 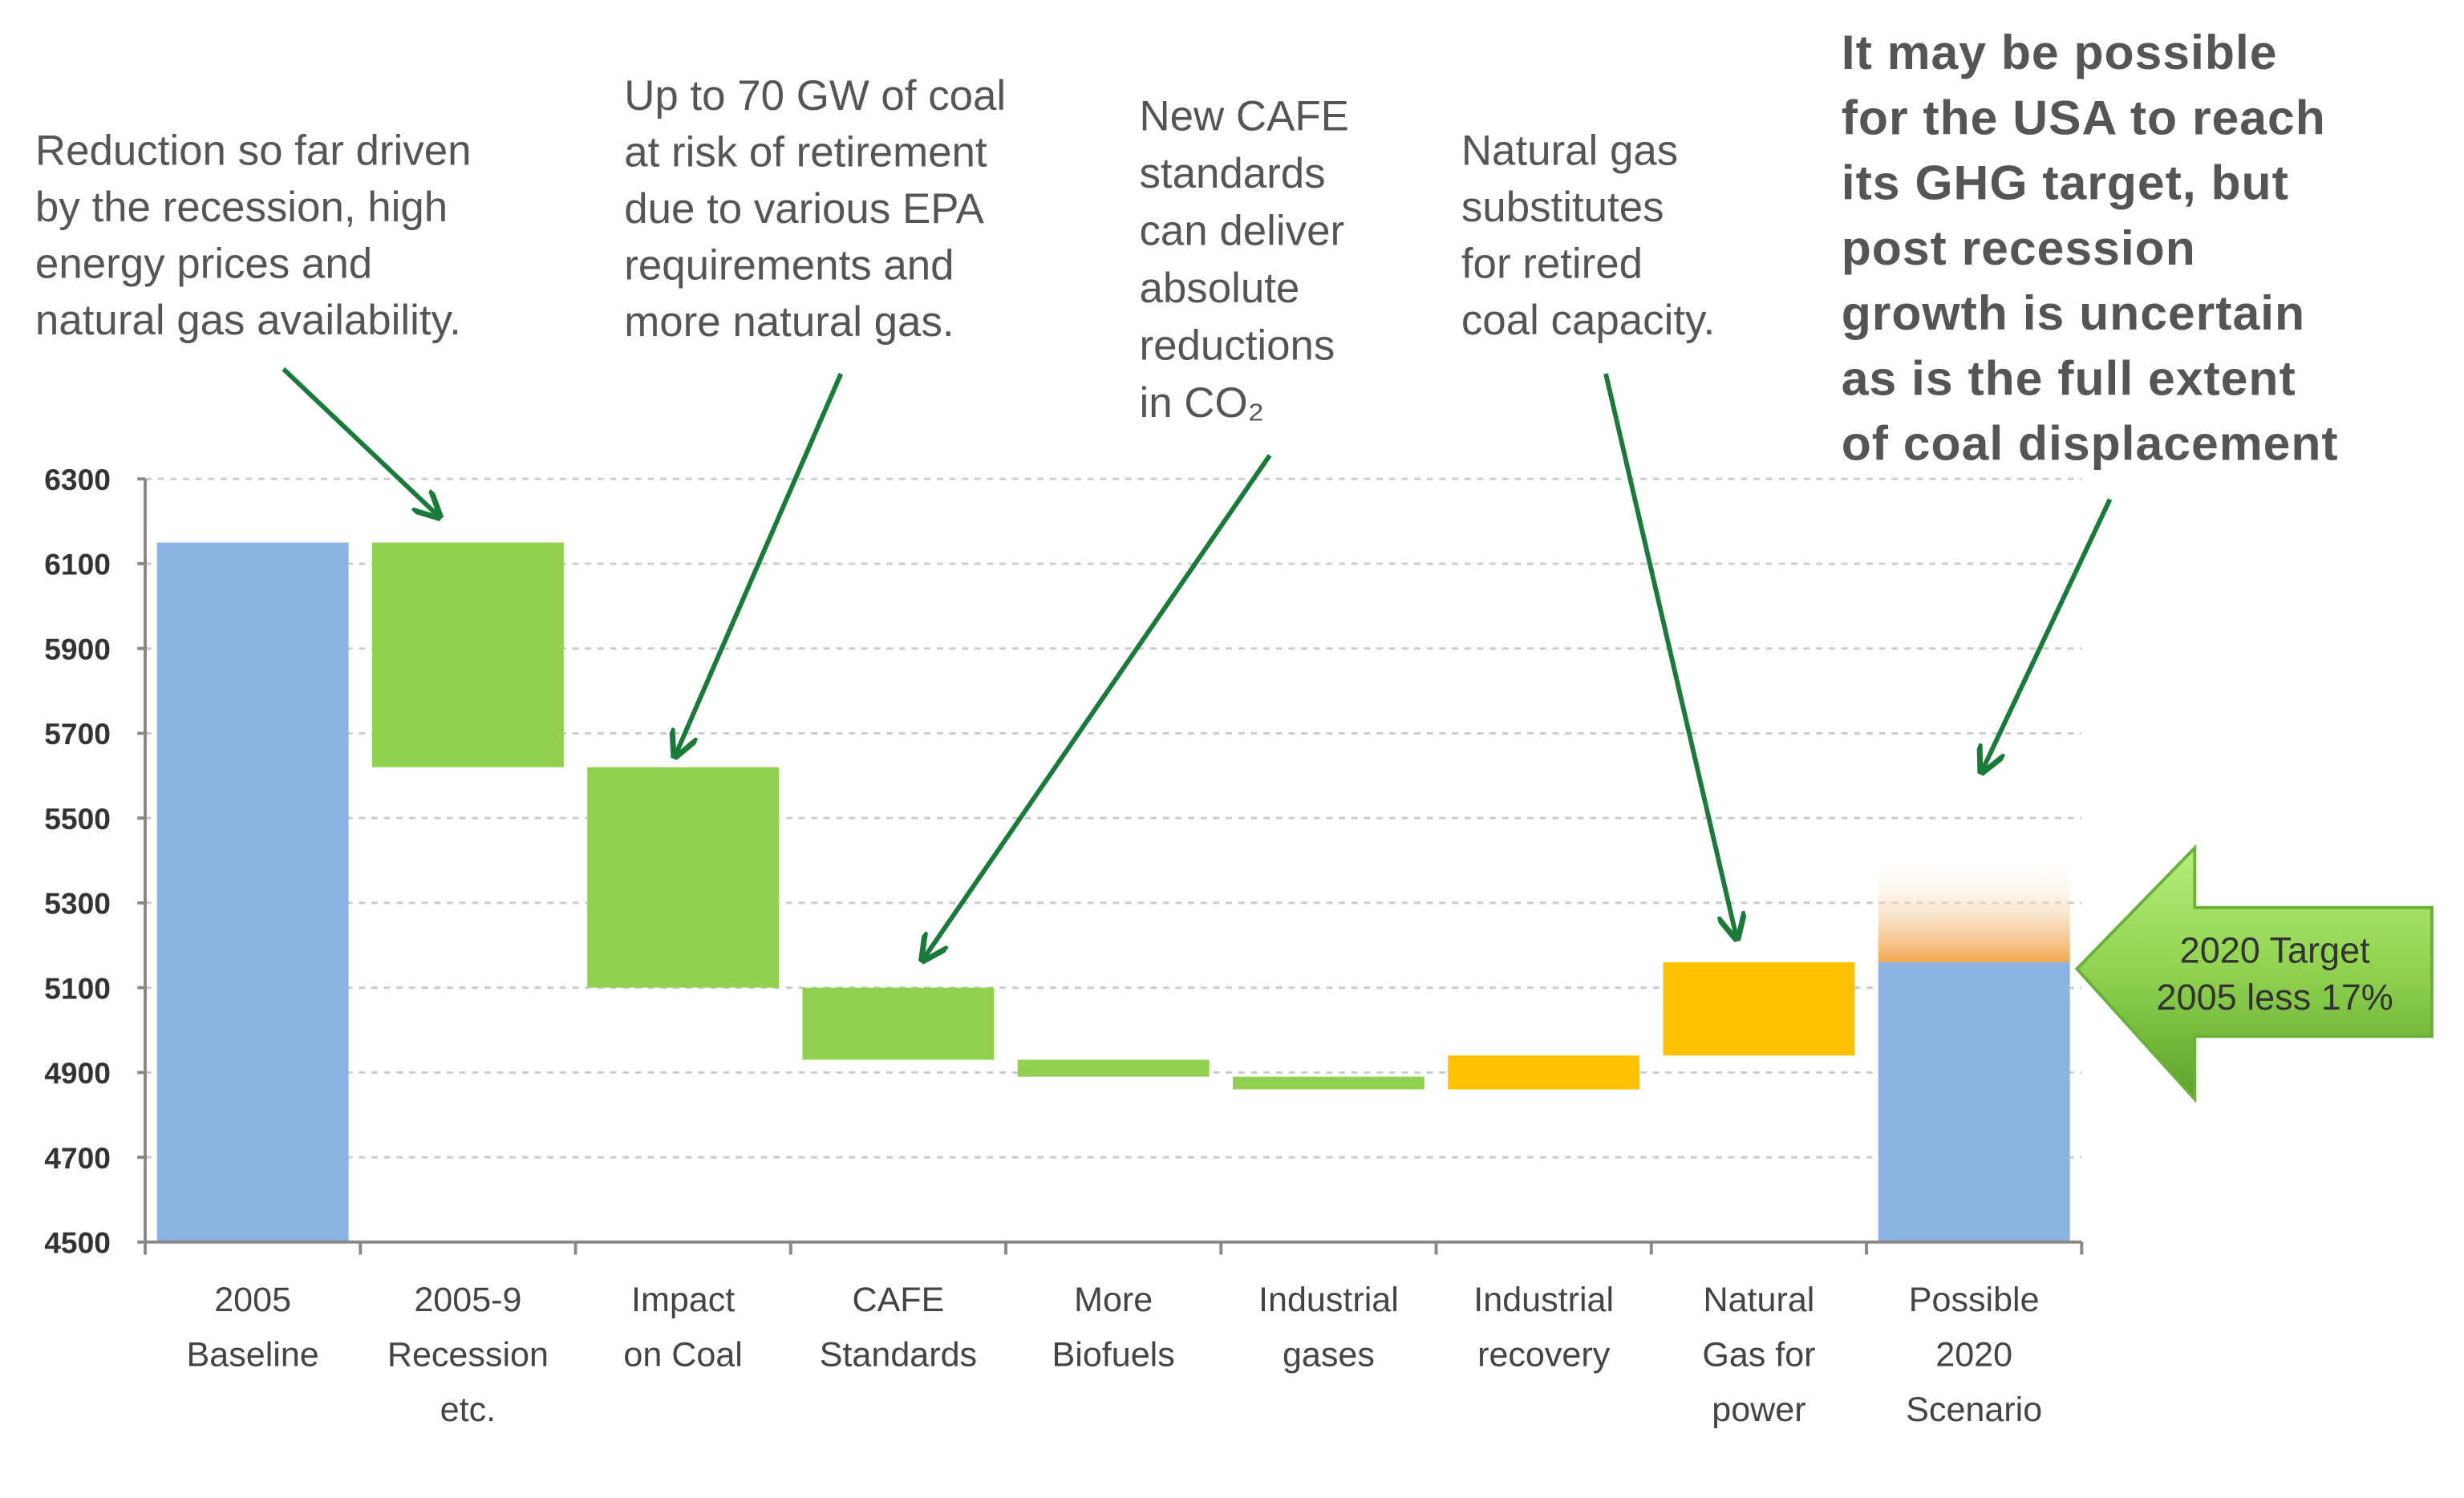 What do you see at coordinates (468, 1410) in the screenshot?
I see `category-label: etc.` at bounding box center [468, 1410].